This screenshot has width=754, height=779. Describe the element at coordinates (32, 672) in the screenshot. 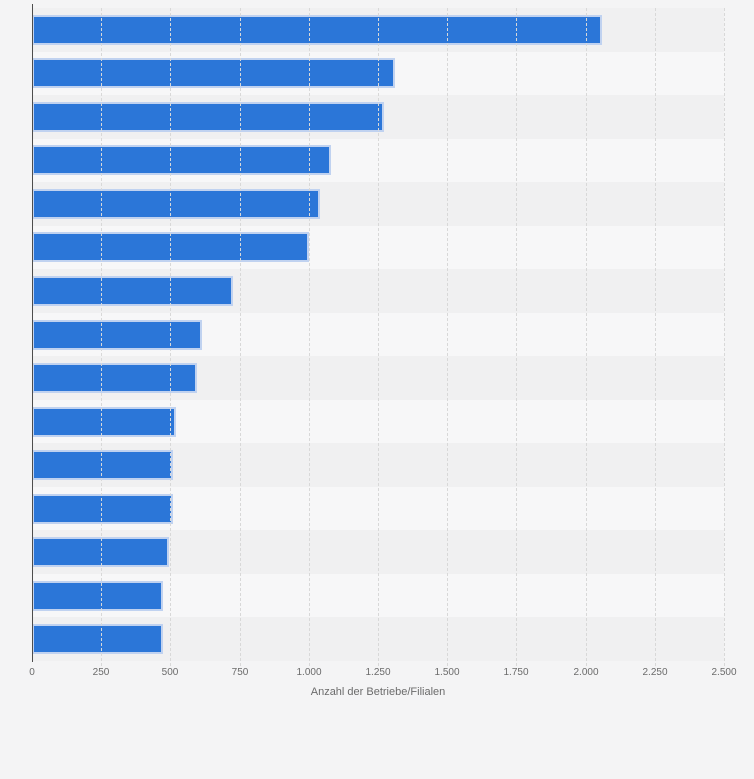

I see `x-tick-label: 0` at that location.